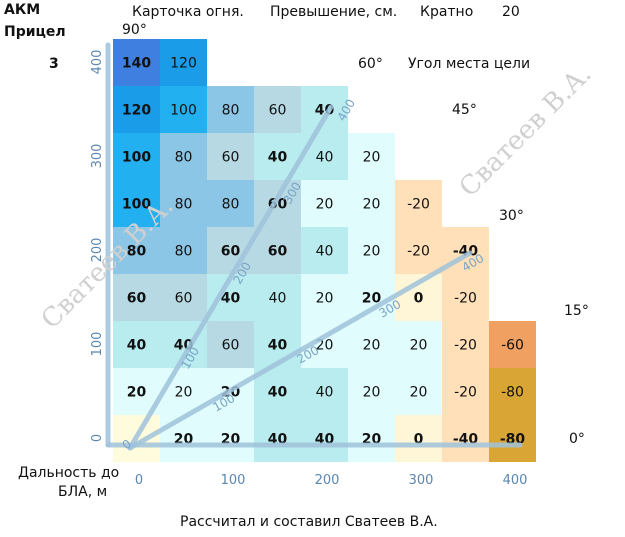 This screenshot has width=625, height=537. I want to click on grid-cell-value: 140, so click(136, 64).